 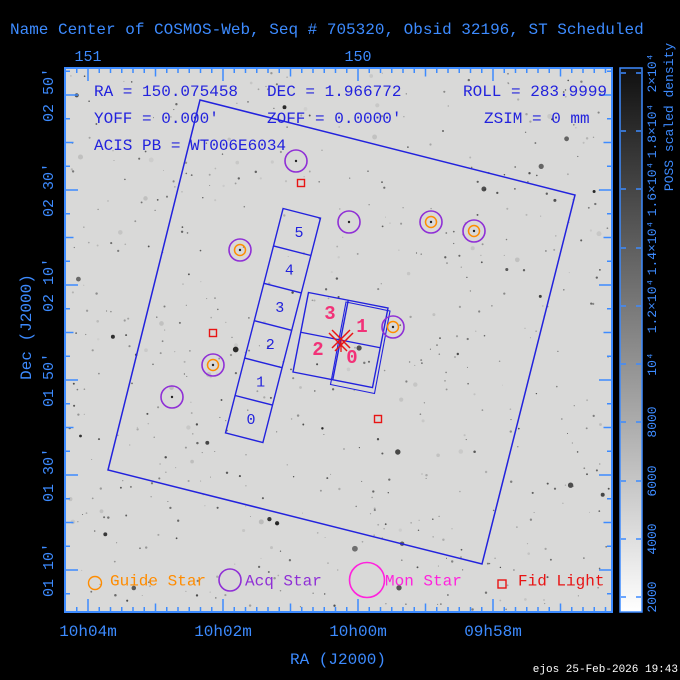 I want to click on legend-purple-marker, so click(x=230, y=580).